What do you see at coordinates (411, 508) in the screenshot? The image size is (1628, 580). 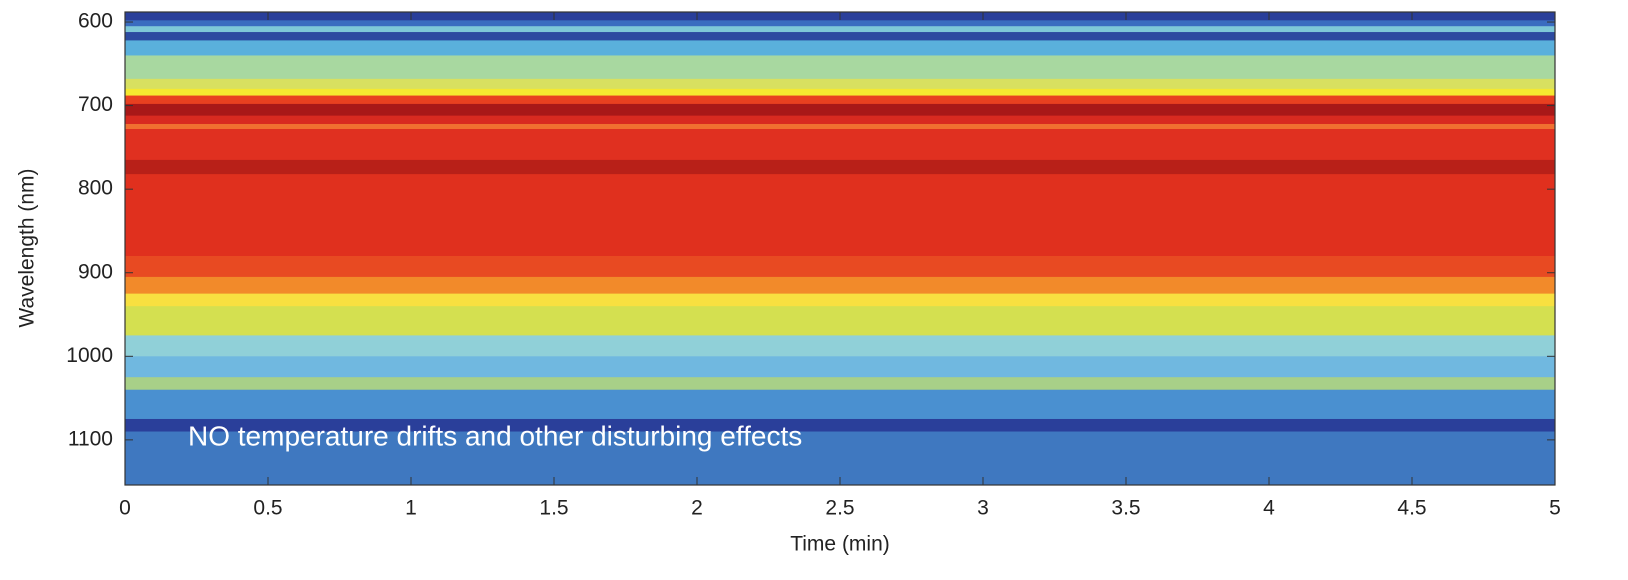 I see `x-tick-label: 1` at bounding box center [411, 508].